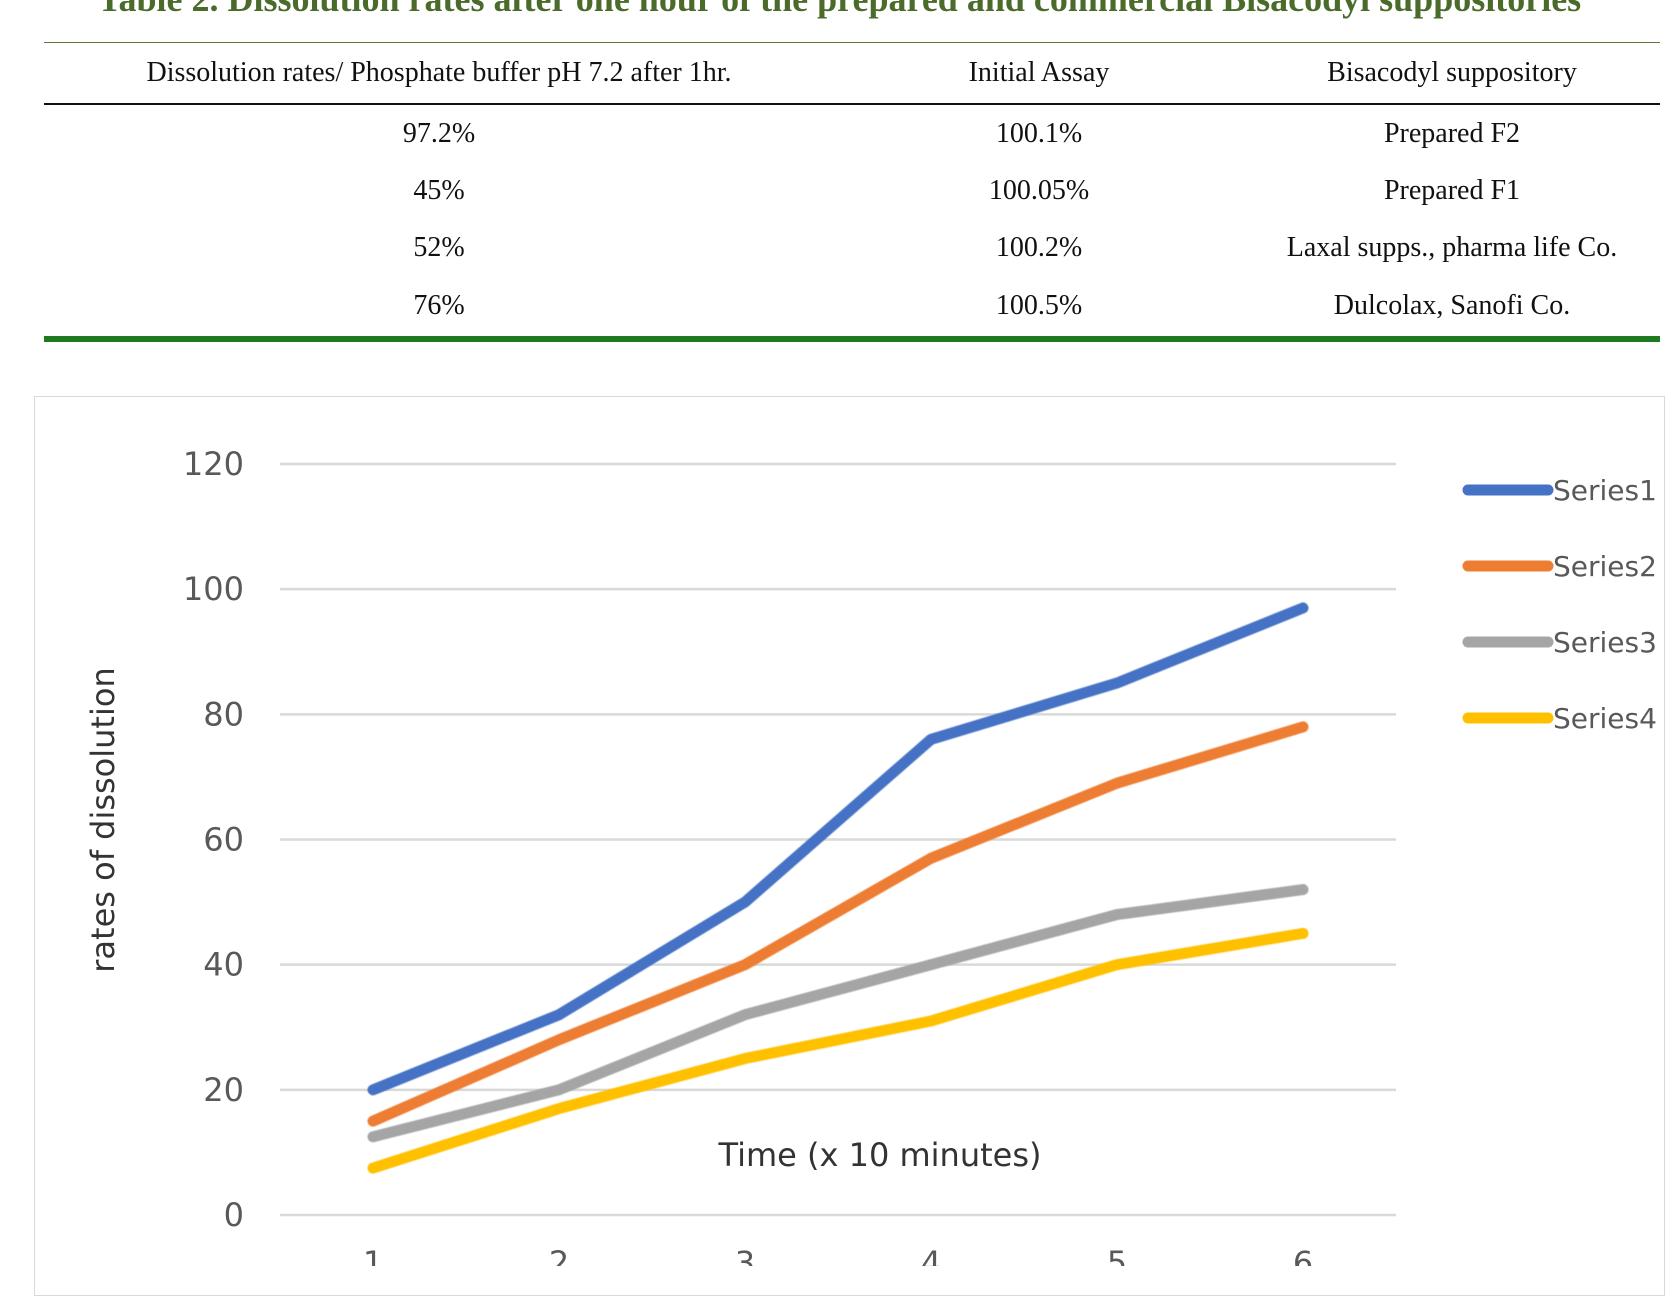  I want to click on y-axis-title: rates of dissolution, so click(103, 819).